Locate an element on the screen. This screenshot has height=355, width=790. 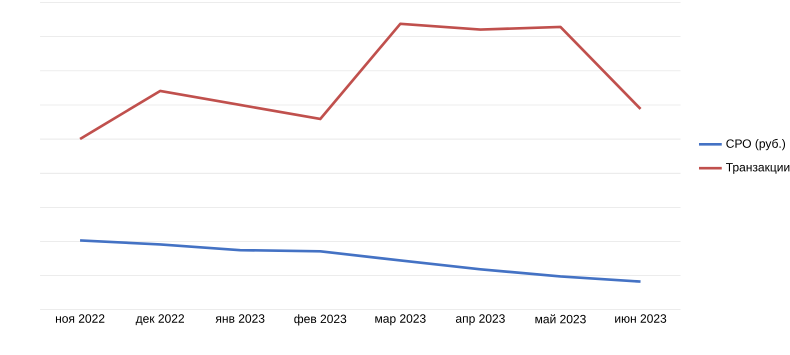
x-tick-label: апр 2023 is located at coordinates (480, 320).